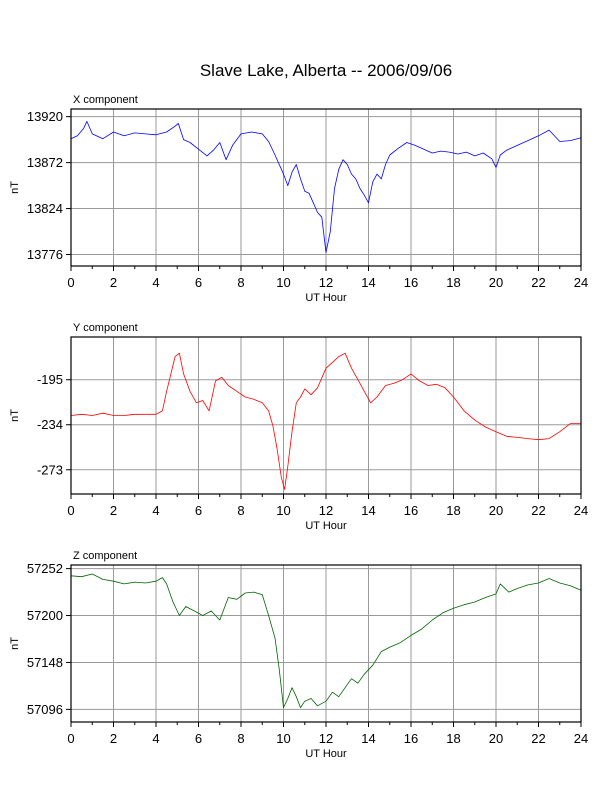 The image size is (612, 792). What do you see at coordinates (45, 568) in the screenshot?
I see `y-tick-label: 57252` at bounding box center [45, 568].